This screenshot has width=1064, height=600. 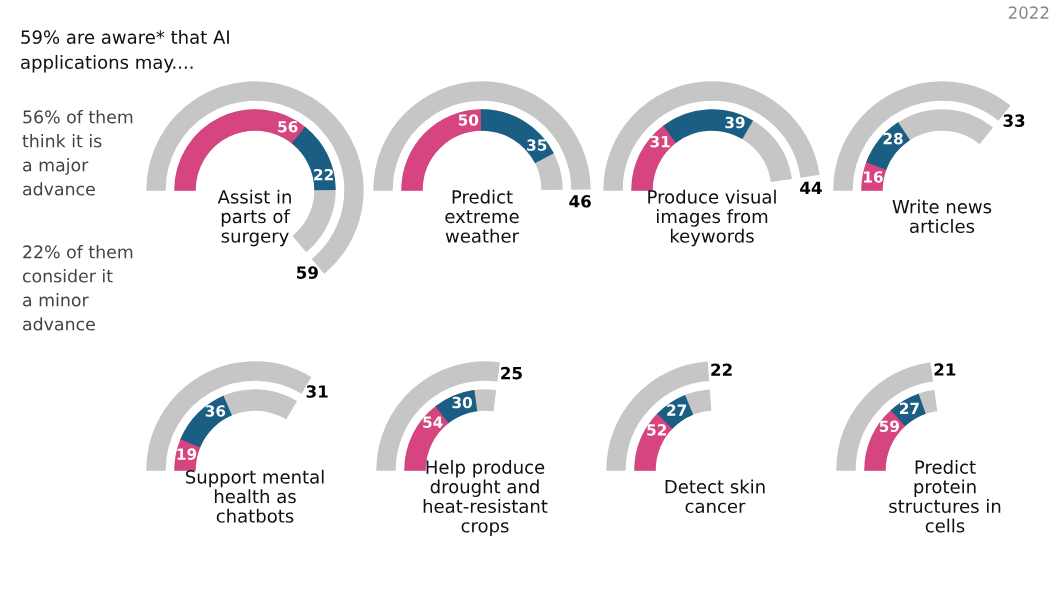 What do you see at coordinates (909, 408) in the screenshot?
I see `data-label: 27` at bounding box center [909, 408].